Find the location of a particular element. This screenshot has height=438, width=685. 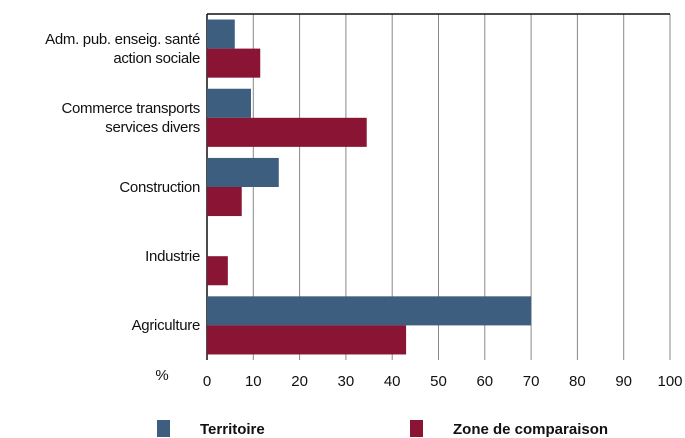

y-tick-label: Commerce transports services divers is located at coordinates (130, 117).